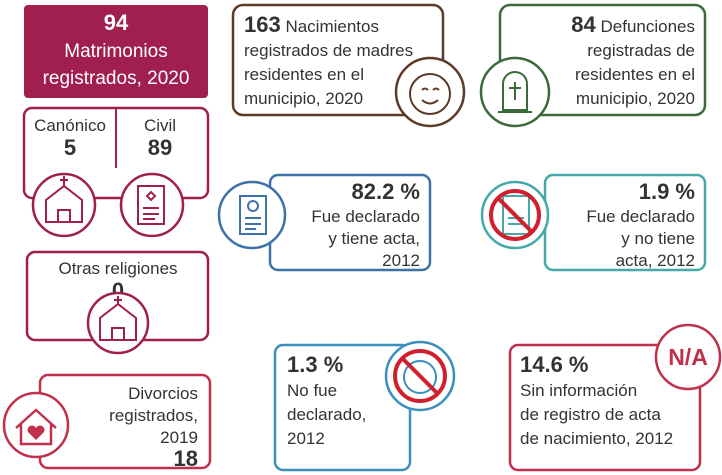  Describe the element at coordinates (667, 191) in the screenshot. I see `declared-no-record-value: 1.9 %` at that location.